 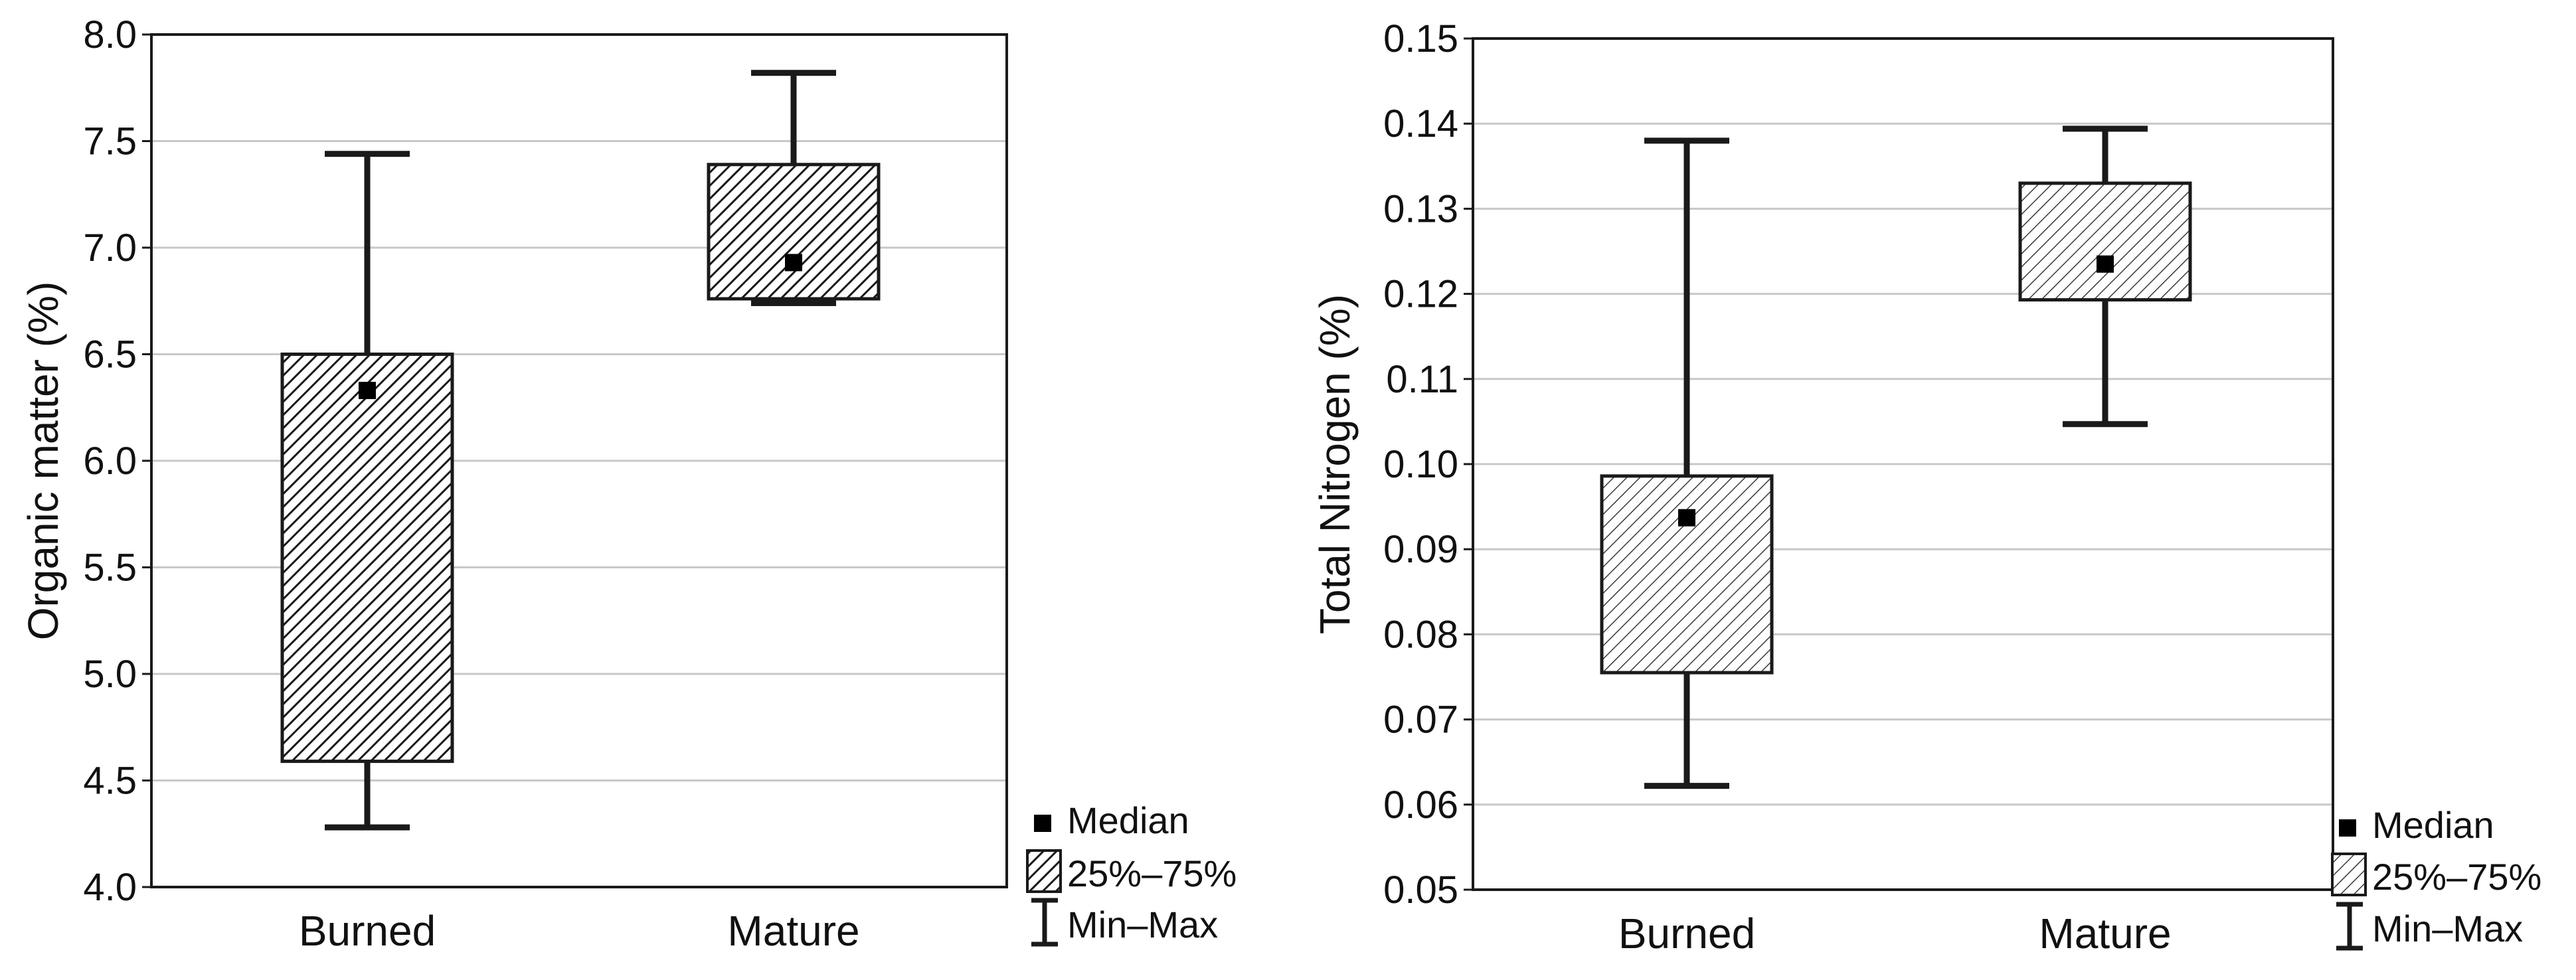 What do you see at coordinates (1420, 464) in the screenshot?
I see `y-tick-label: 0.10` at bounding box center [1420, 464].